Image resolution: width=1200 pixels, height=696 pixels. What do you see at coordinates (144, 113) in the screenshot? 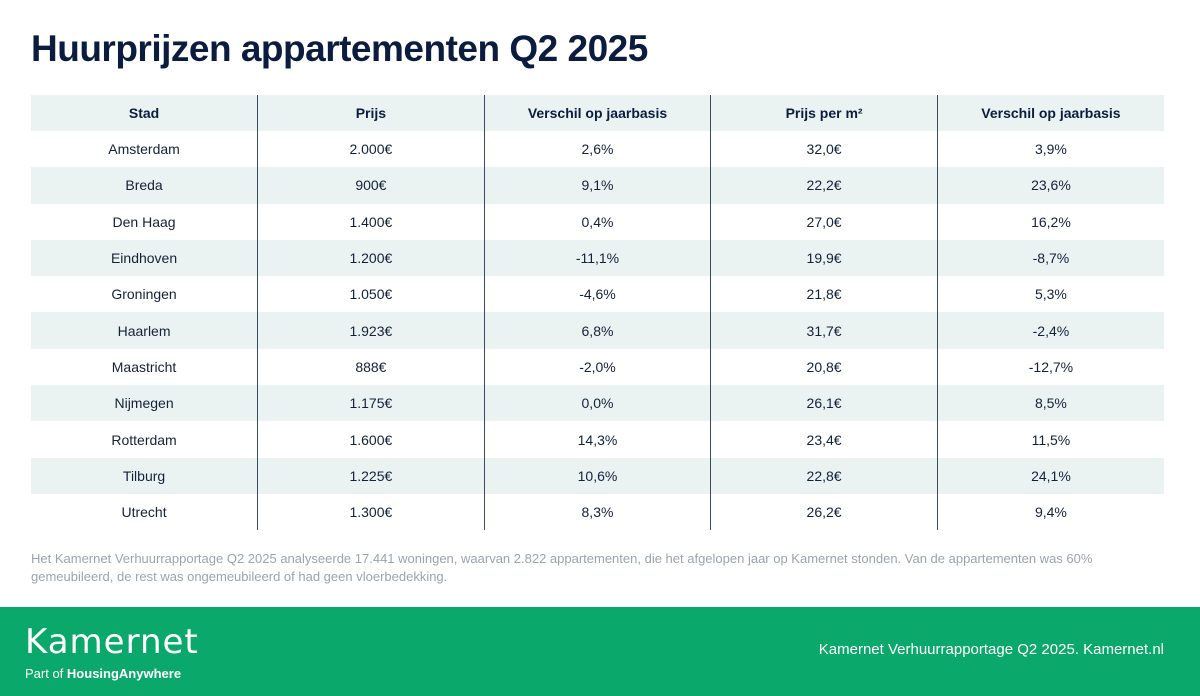
I see `header-city: Stad` at bounding box center [144, 113].